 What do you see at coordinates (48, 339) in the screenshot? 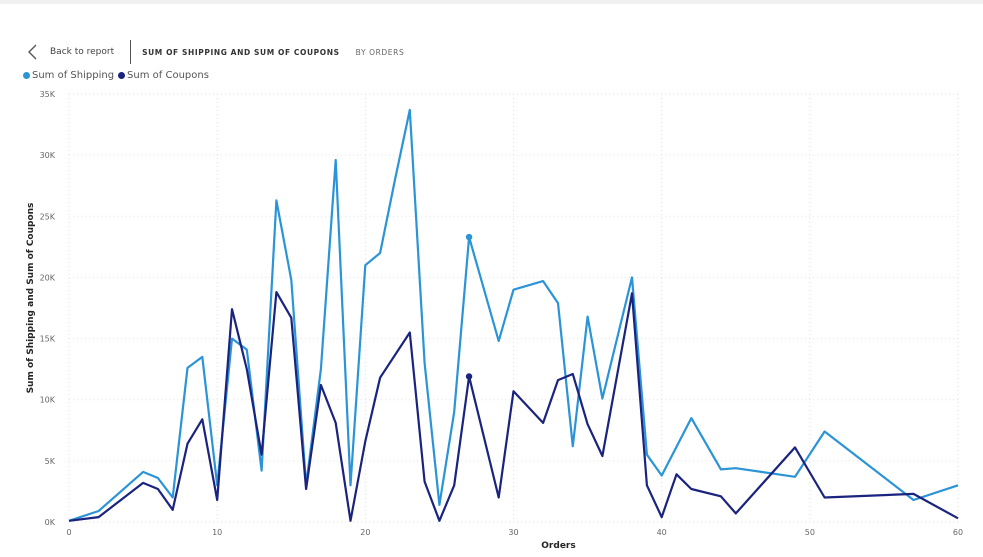
I see `y-tick-label: 15K` at bounding box center [48, 339].